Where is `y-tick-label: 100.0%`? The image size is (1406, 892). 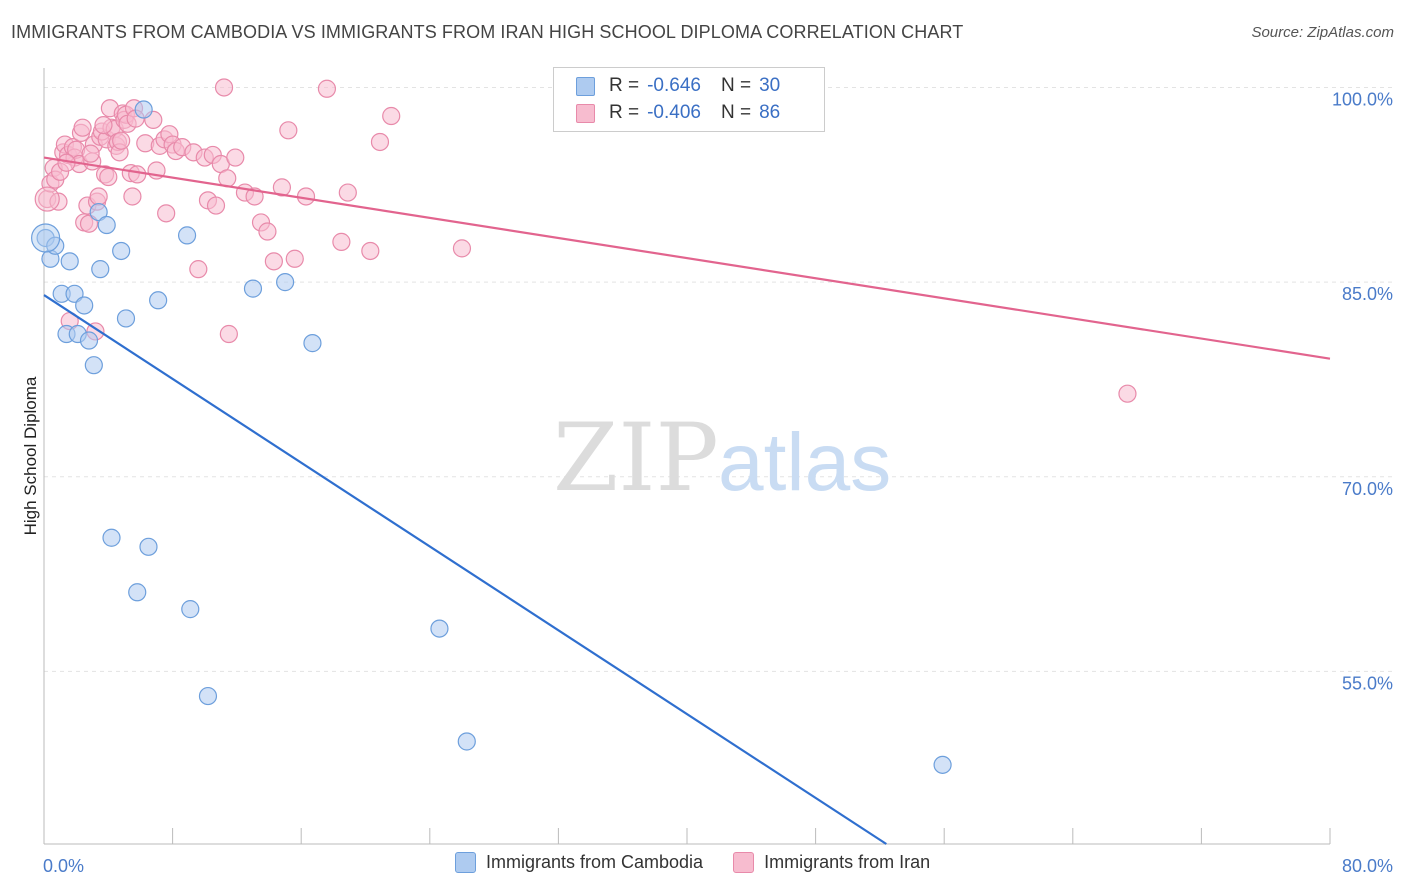
y-tick-label: 100.0% is located at coordinates (1362, 99).